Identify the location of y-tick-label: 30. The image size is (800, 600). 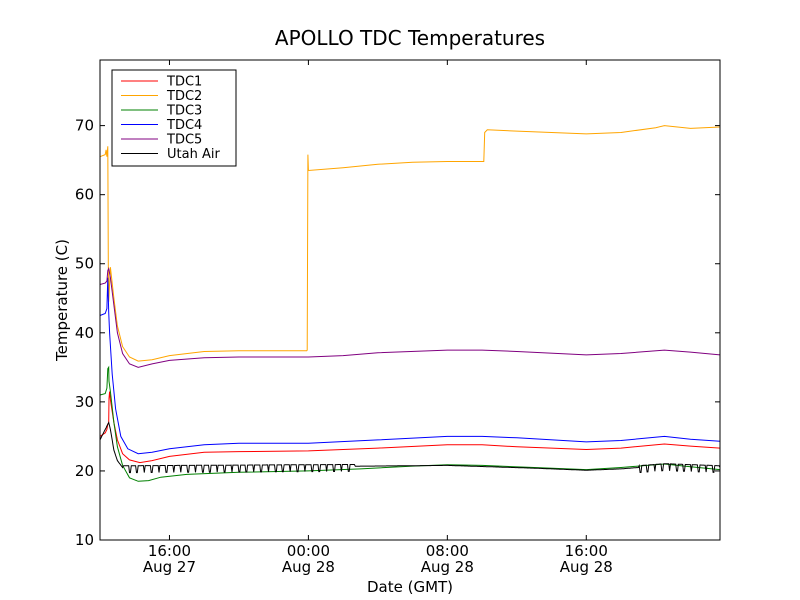
(84, 402).